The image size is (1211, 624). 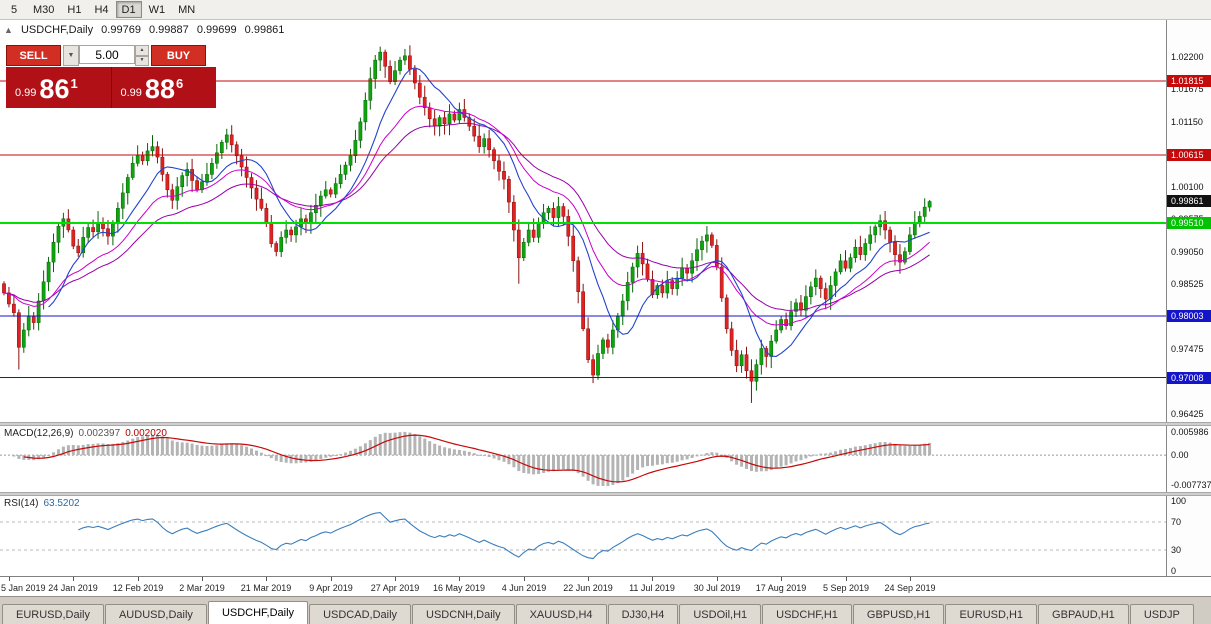 I want to click on date-label: 12 Feb 2019, so click(x=138, y=588).